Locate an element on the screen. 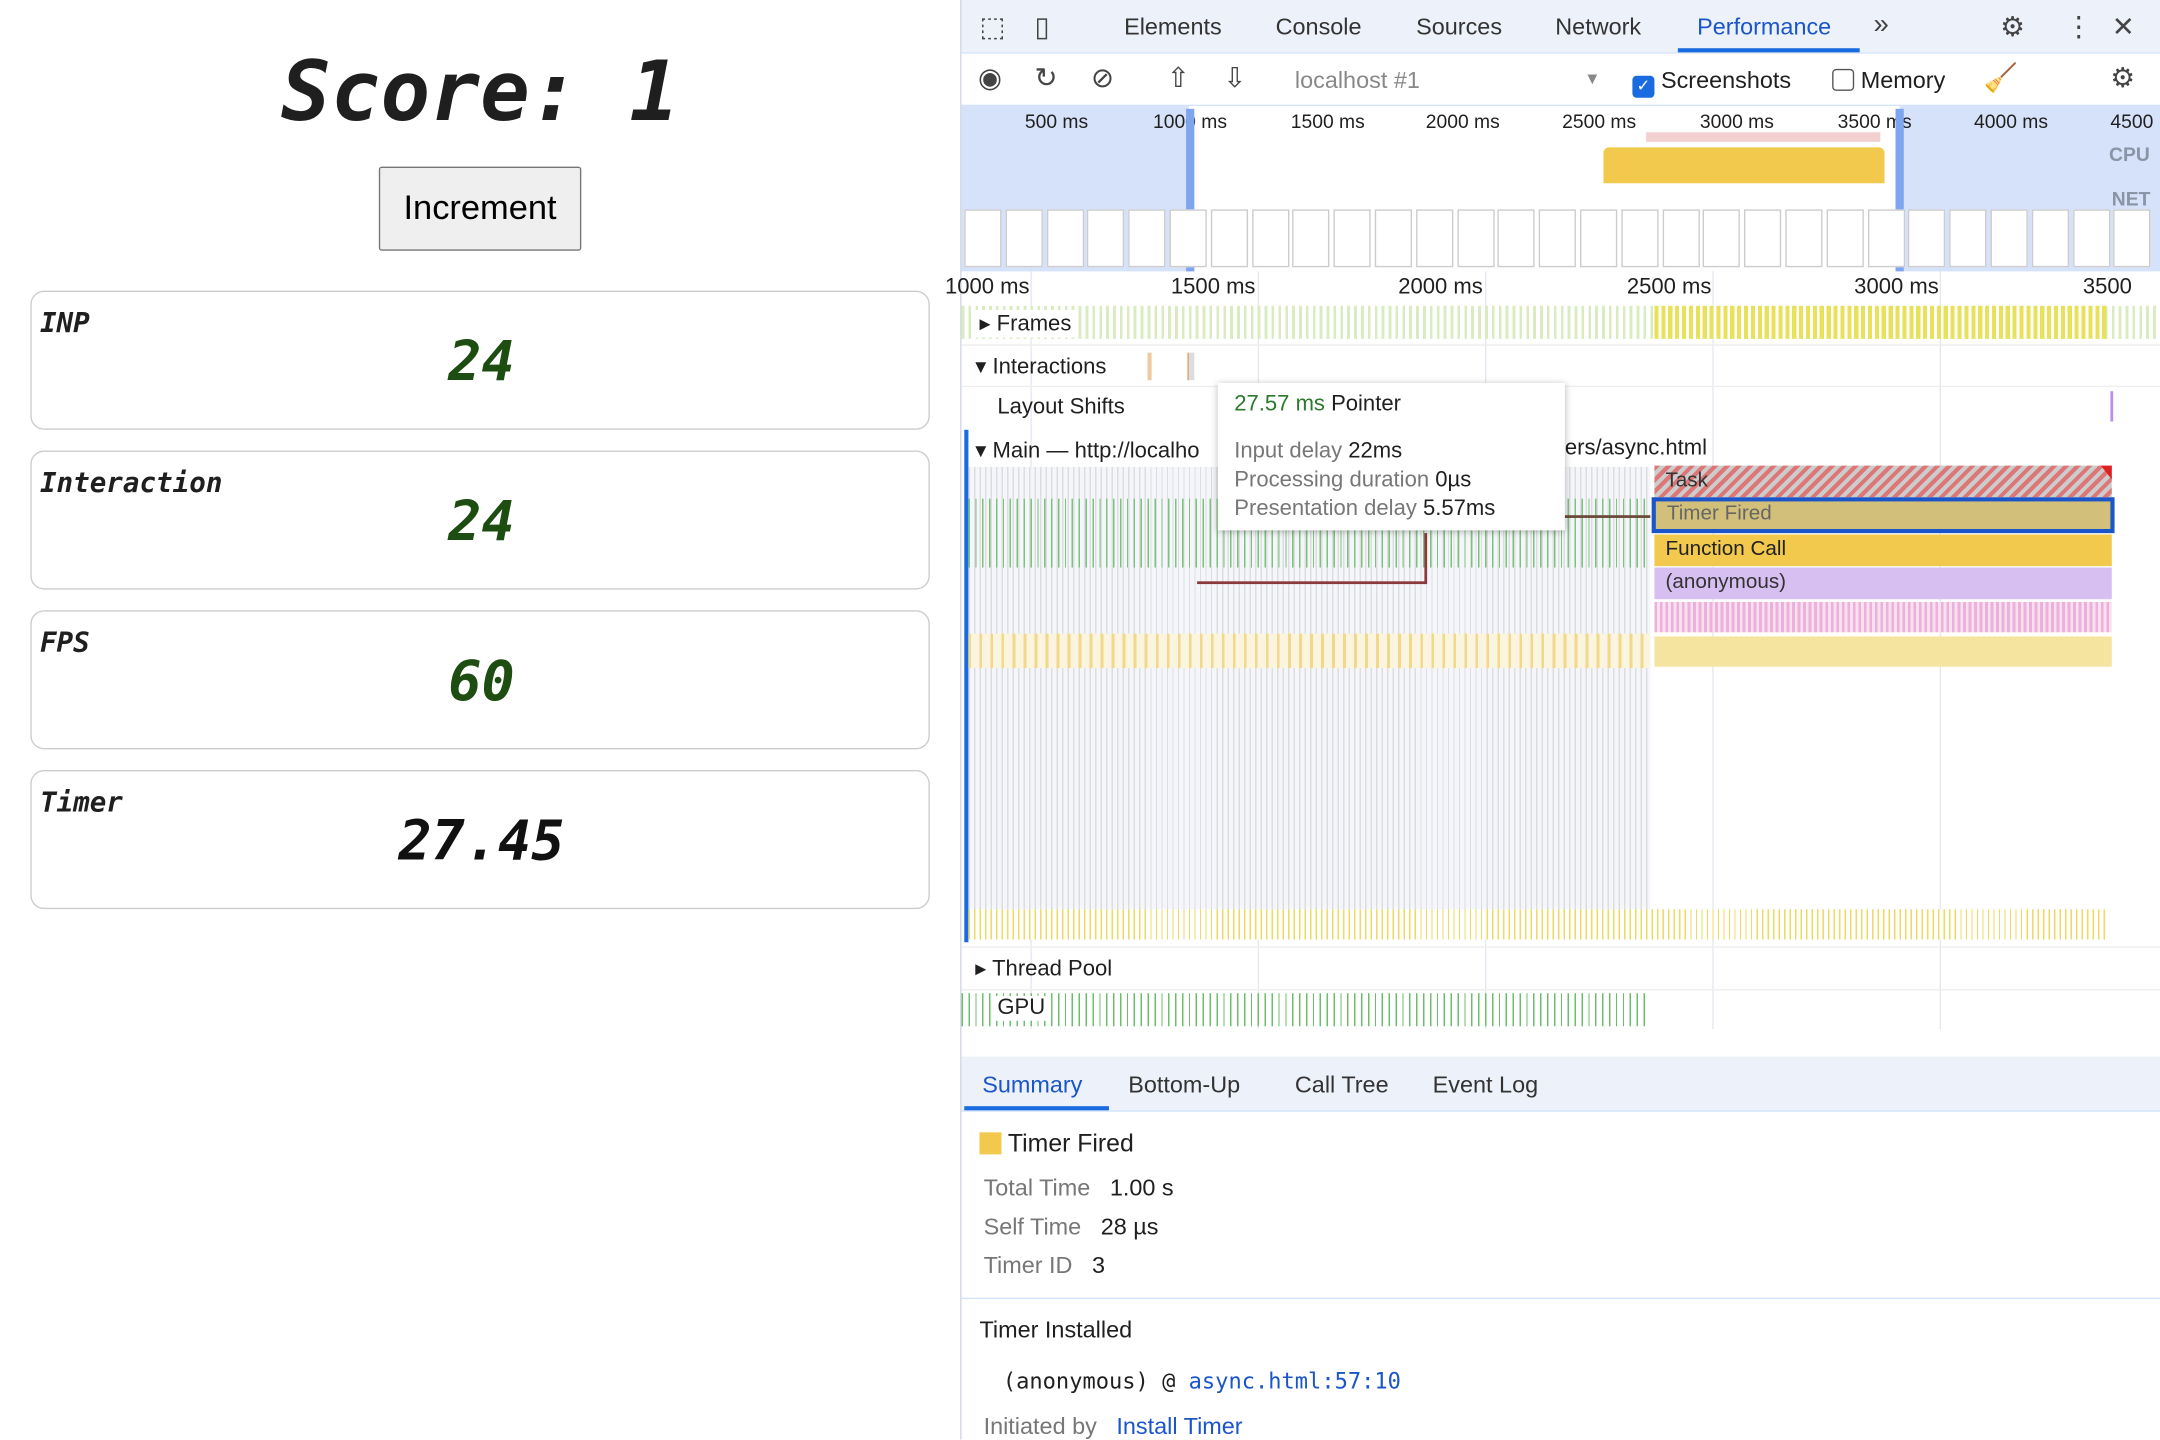  target-select: localhost #1 is located at coordinates (1357, 80).